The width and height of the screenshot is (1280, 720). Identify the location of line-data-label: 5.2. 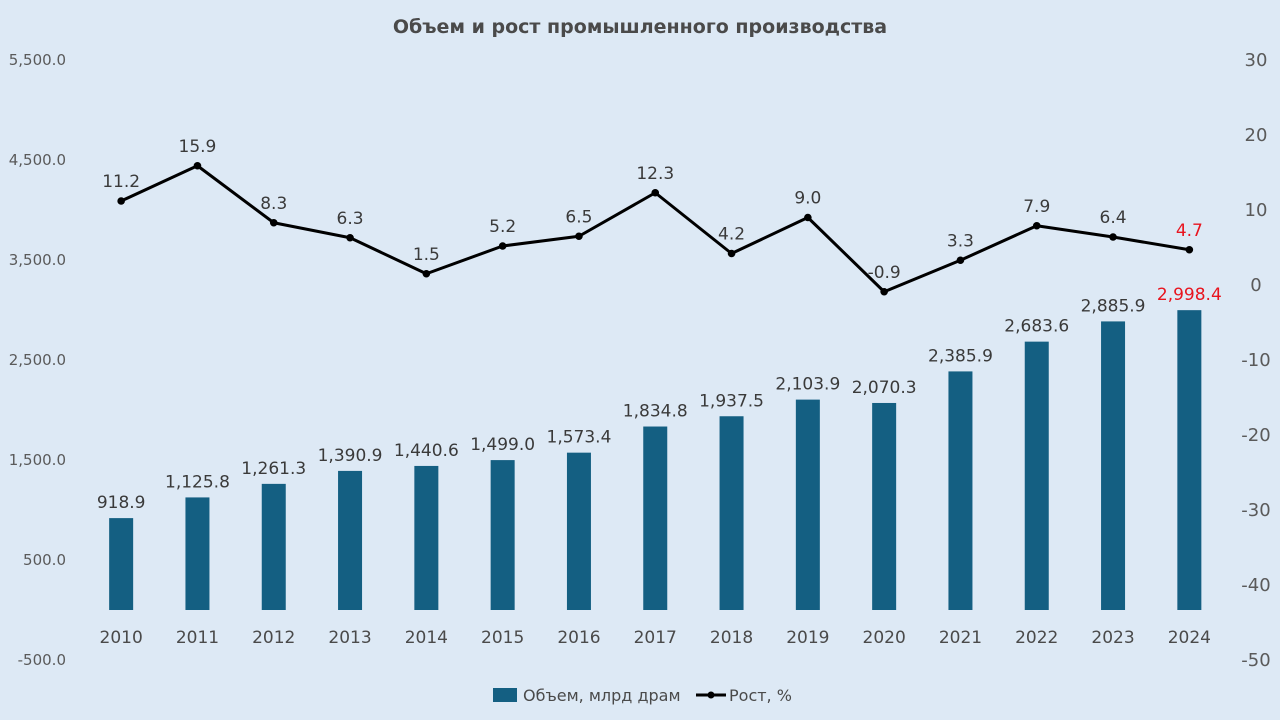
(502, 227).